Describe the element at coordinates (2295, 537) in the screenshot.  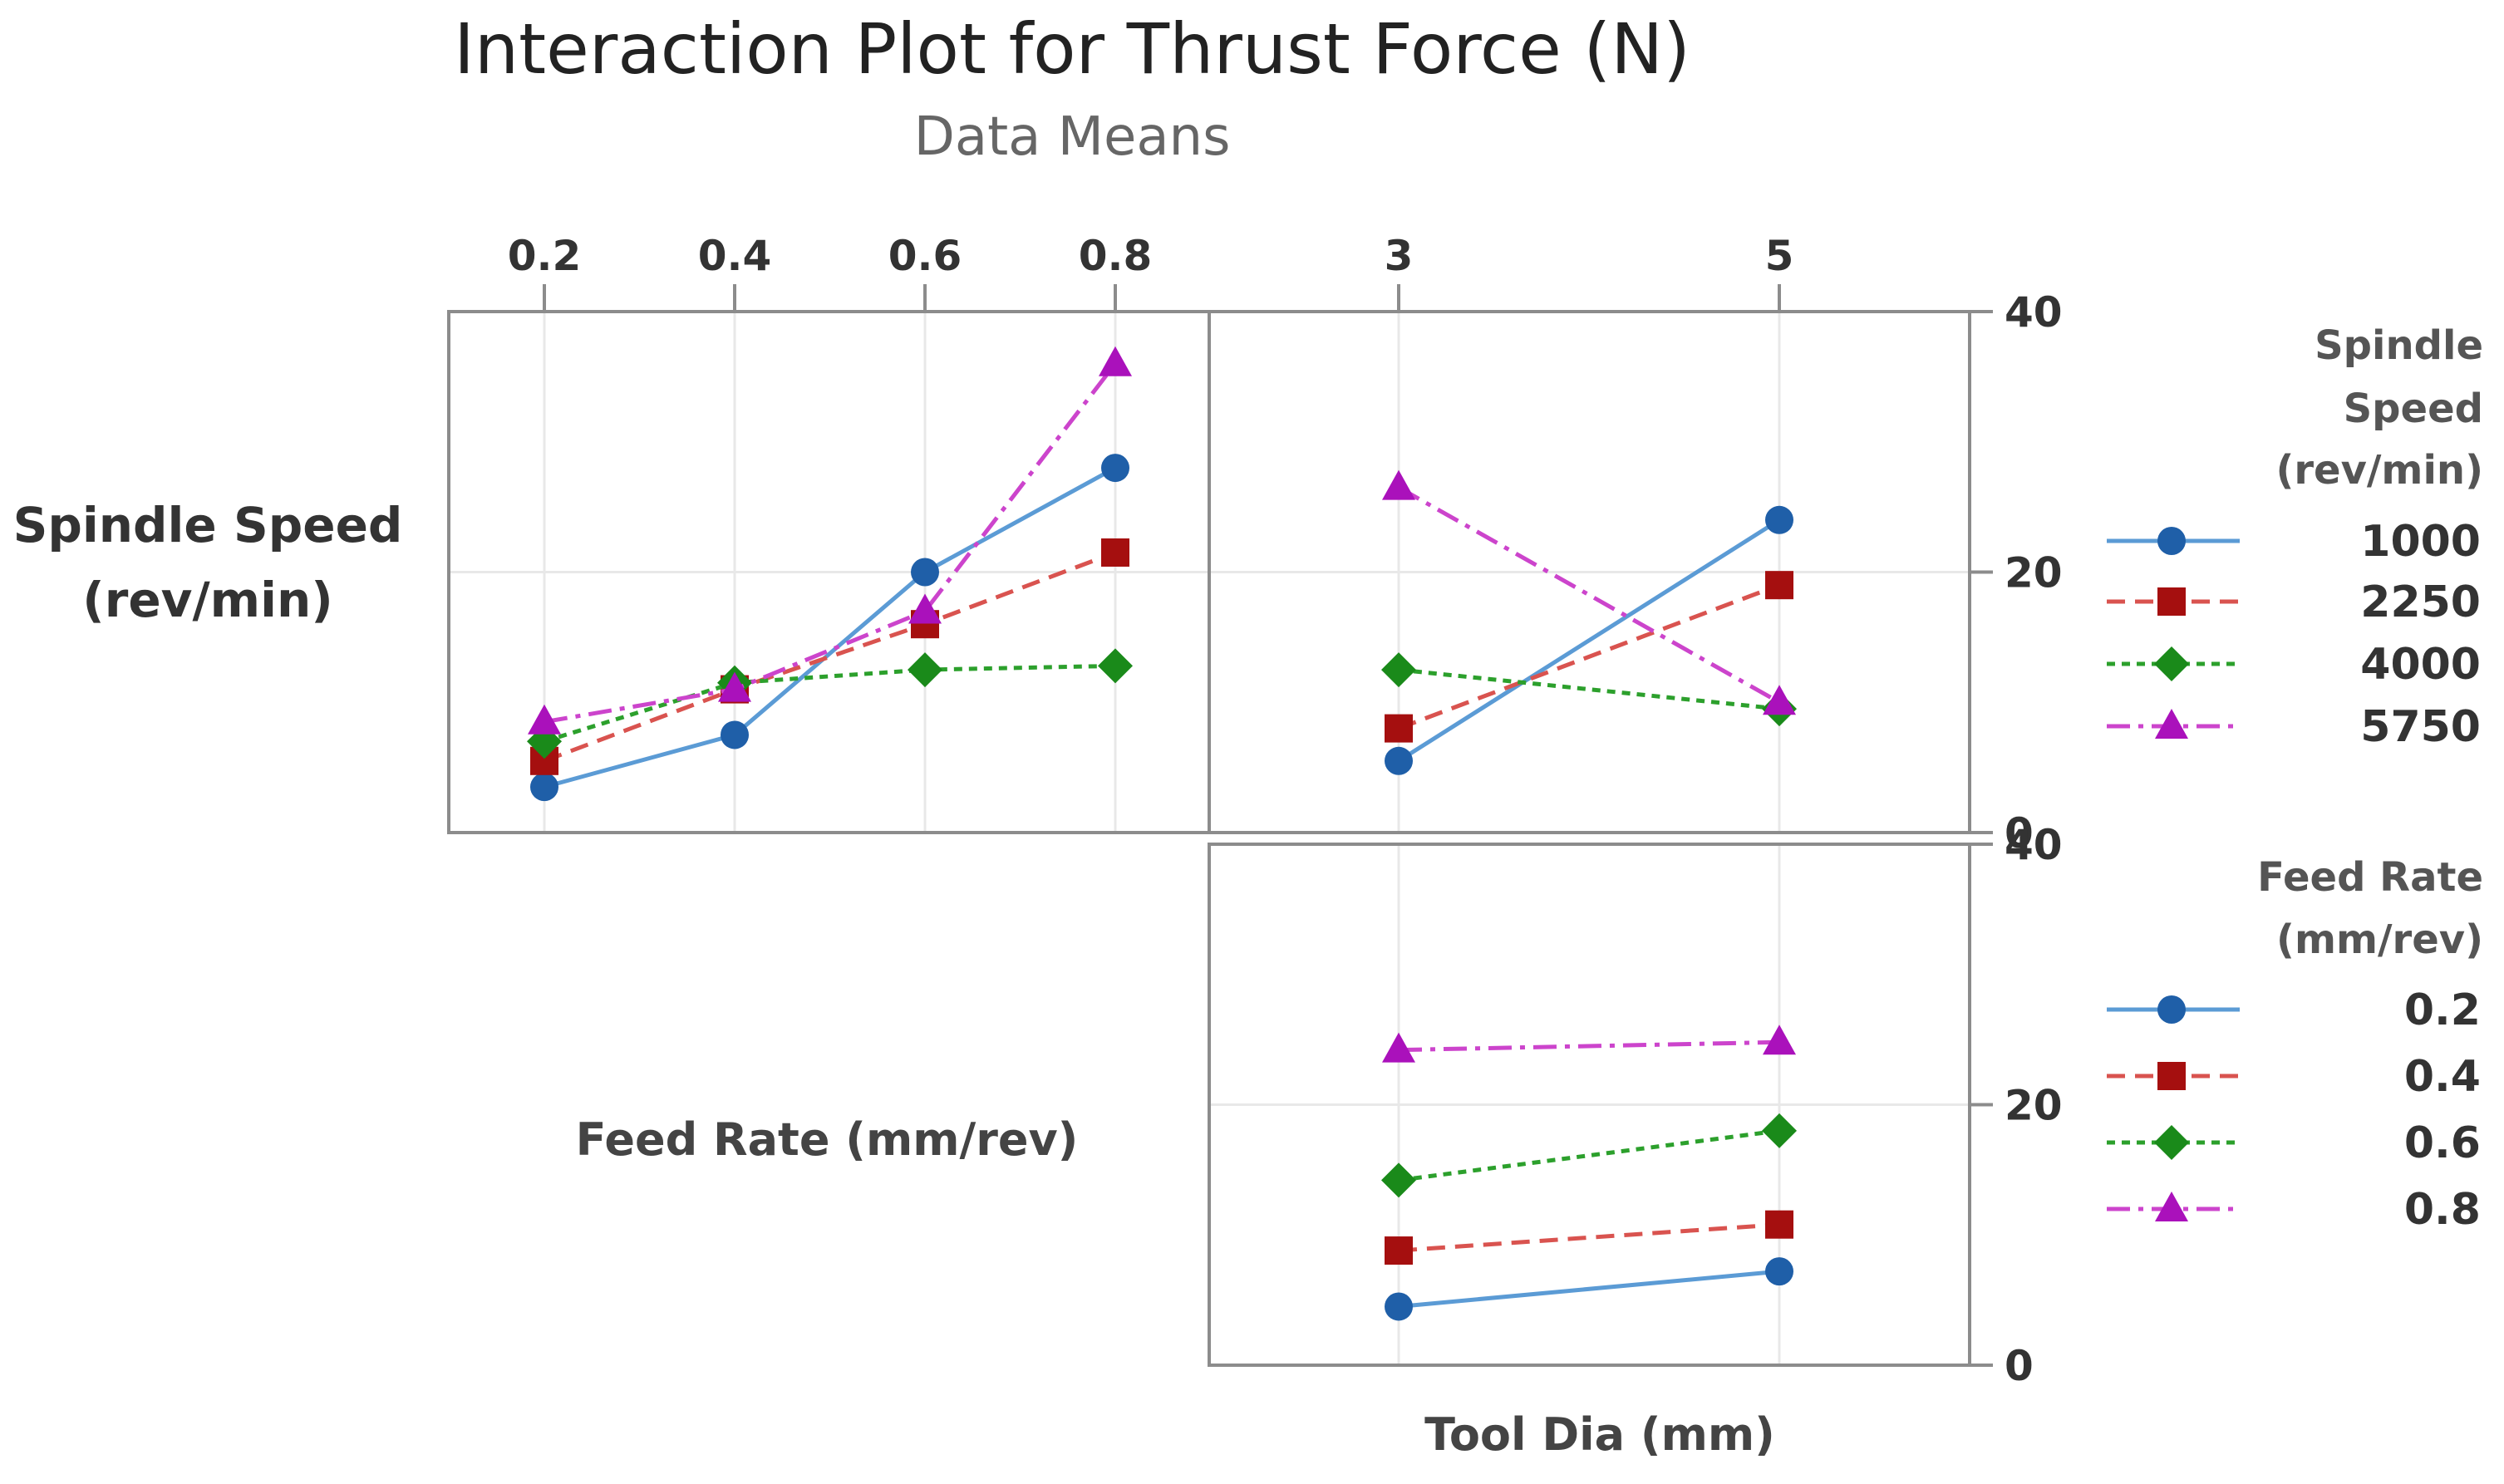
I see `legend-0: Spindle Speed (rev/min) 1000 2250 4000 5750` at that location.